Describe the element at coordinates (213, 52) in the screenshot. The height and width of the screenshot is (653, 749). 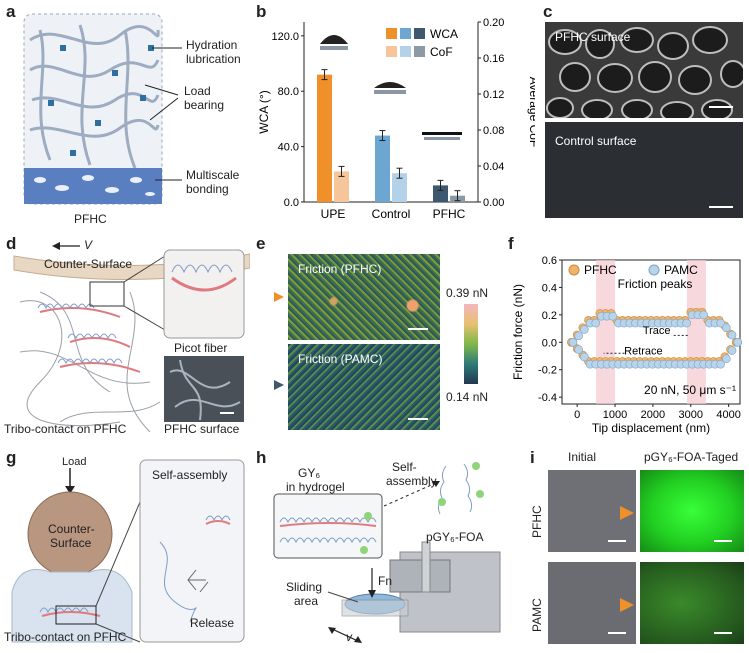
I see `callout-hydration: Hydration lubrication` at that location.